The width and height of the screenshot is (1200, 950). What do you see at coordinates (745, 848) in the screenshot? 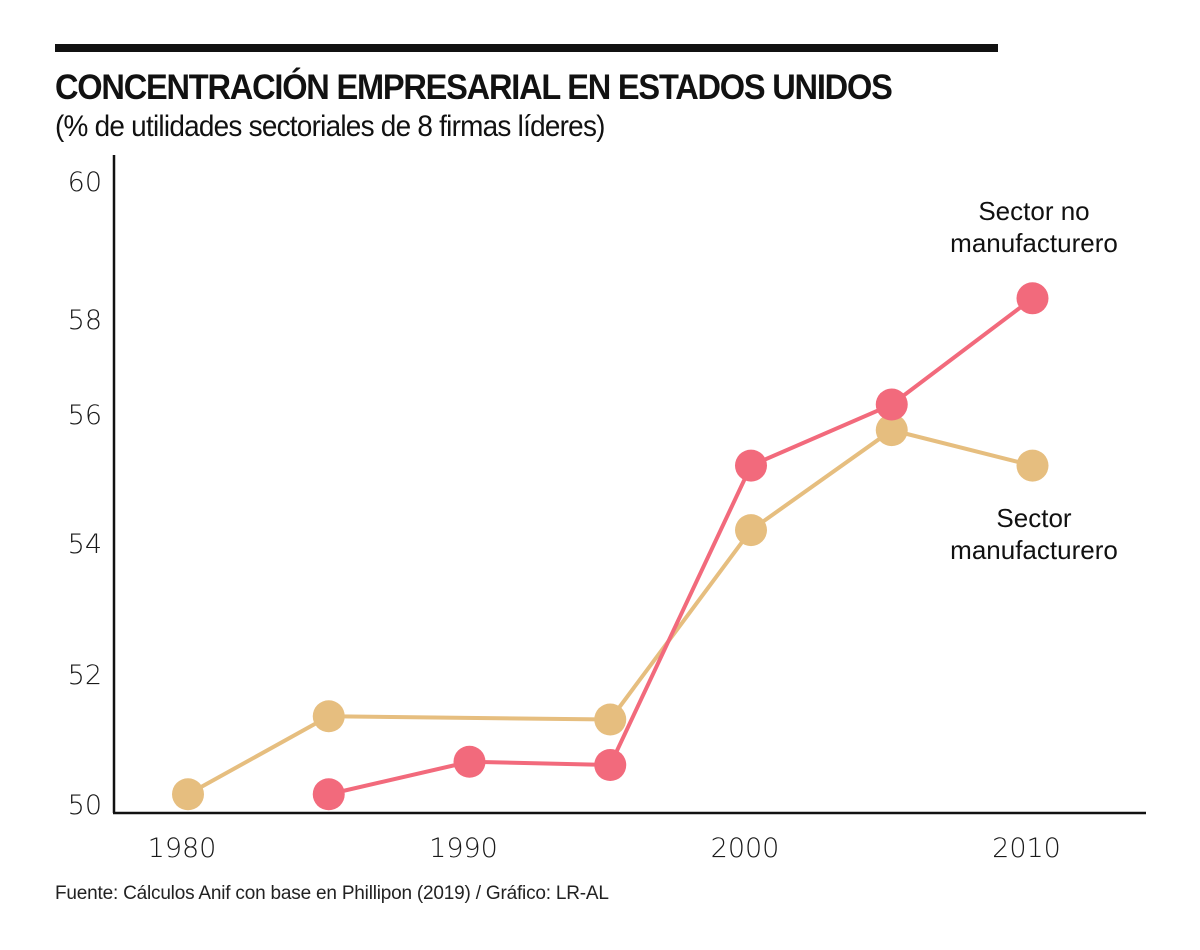
I see `x-tick-label: 2000` at bounding box center [745, 848].